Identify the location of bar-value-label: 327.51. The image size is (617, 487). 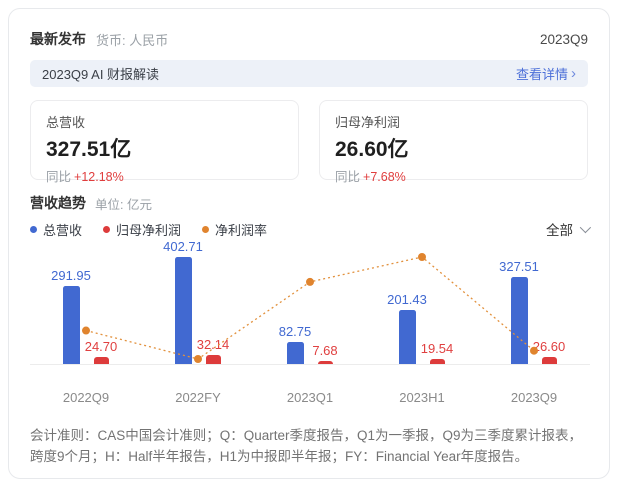
(519, 266).